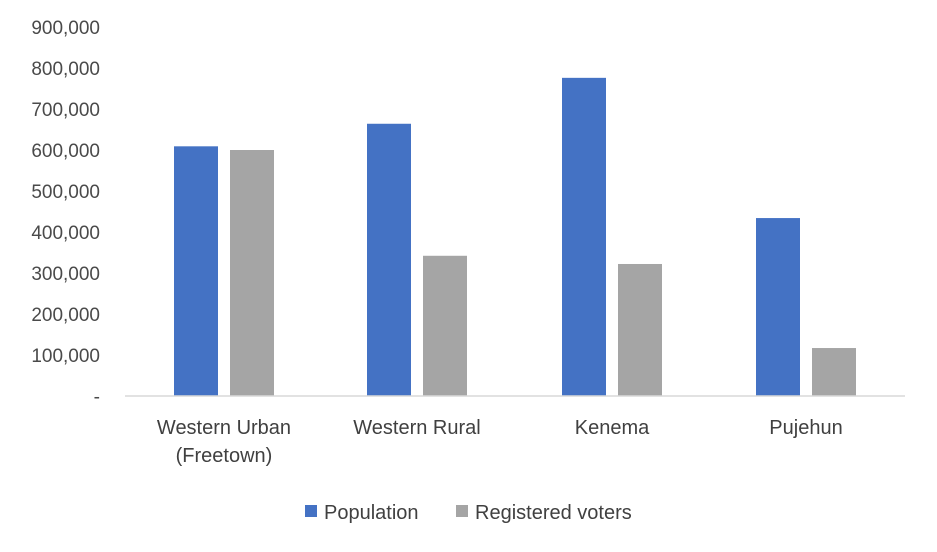 Image resolution: width=937 pixels, height=552 pixels. What do you see at coordinates (416, 428) in the screenshot?
I see `x-category-label: Western Rural` at bounding box center [416, 428].